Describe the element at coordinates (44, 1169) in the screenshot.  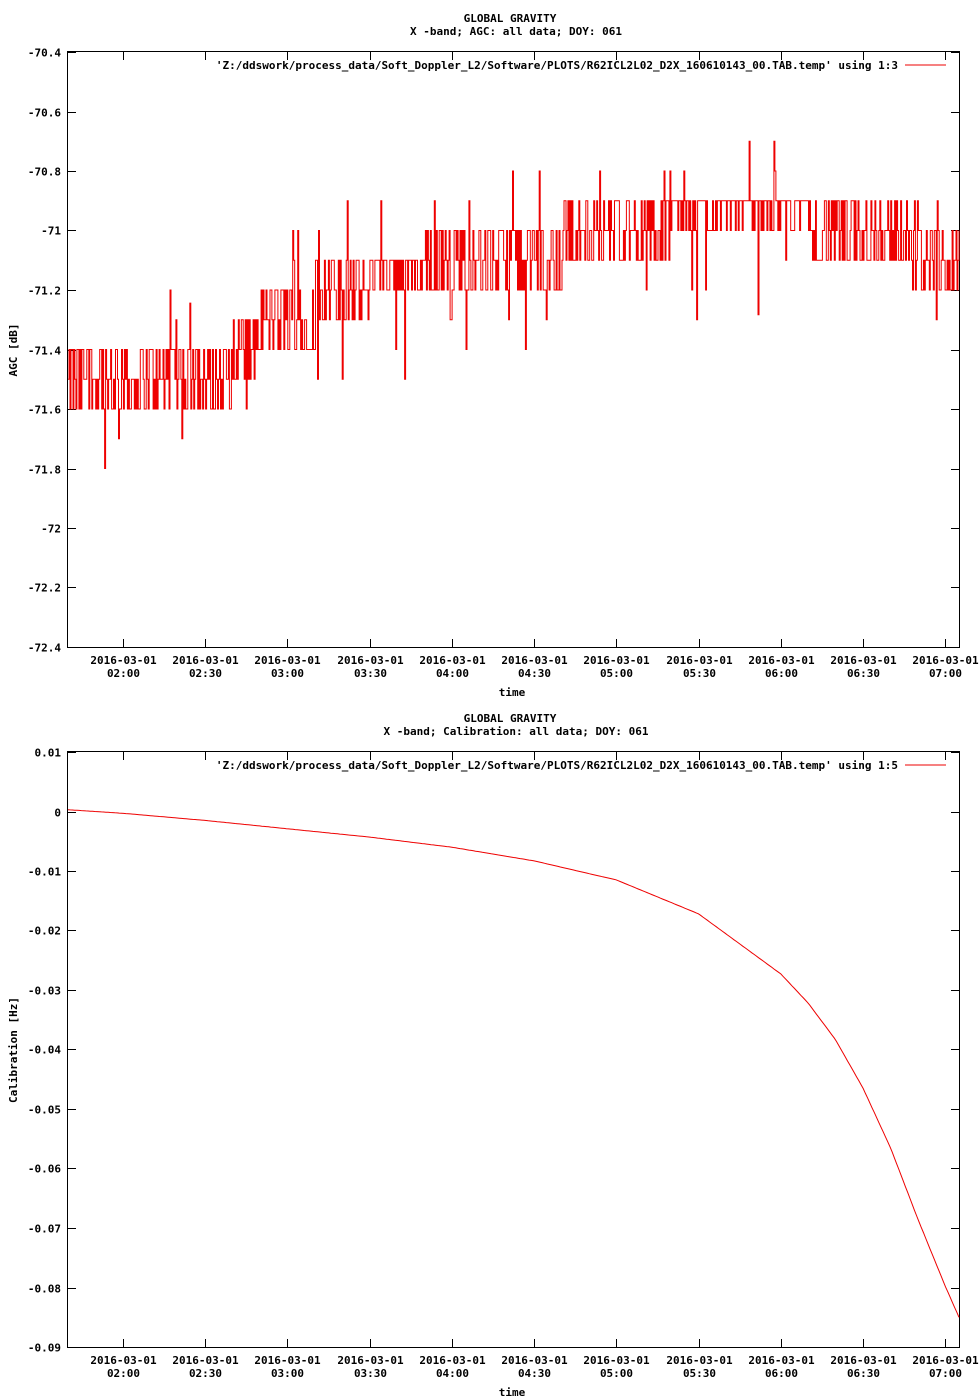
I see `y-tick-label: -0.06` at that location.